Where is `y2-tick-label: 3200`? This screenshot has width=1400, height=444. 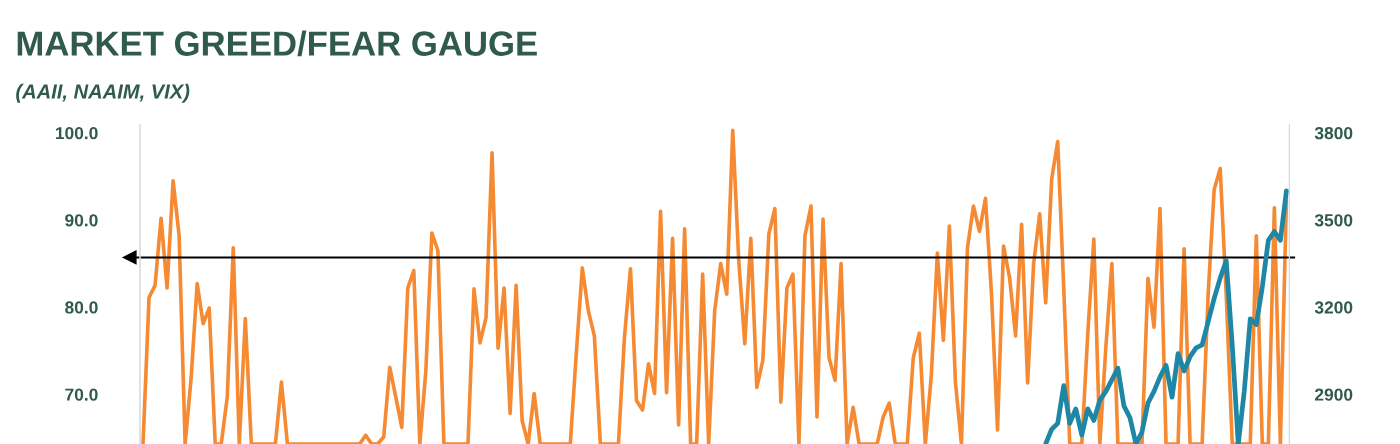 y2-tick-label: 3200 is located at coordinates (1333, 307).